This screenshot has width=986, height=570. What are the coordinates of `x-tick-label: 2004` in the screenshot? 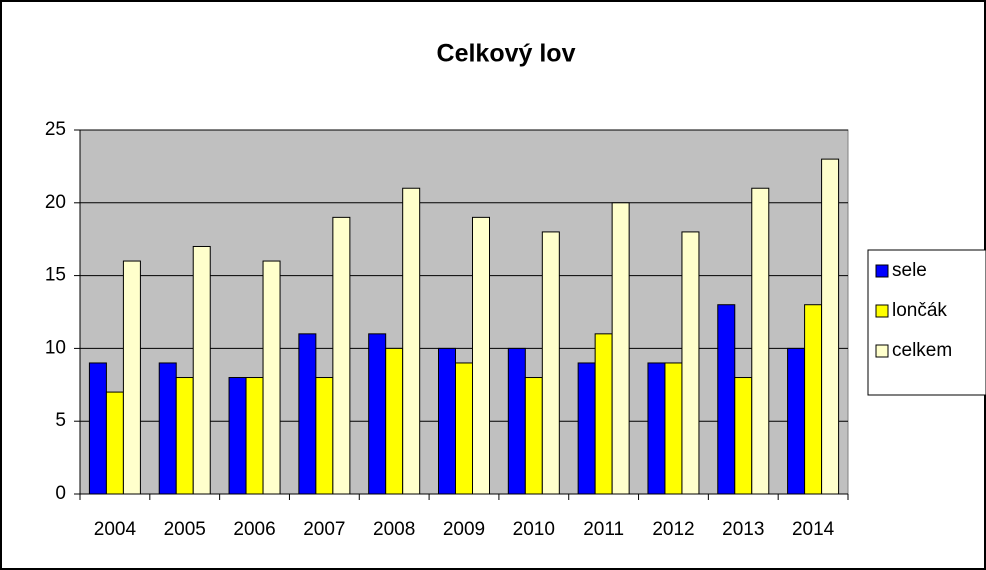 It's located at (115, 529).